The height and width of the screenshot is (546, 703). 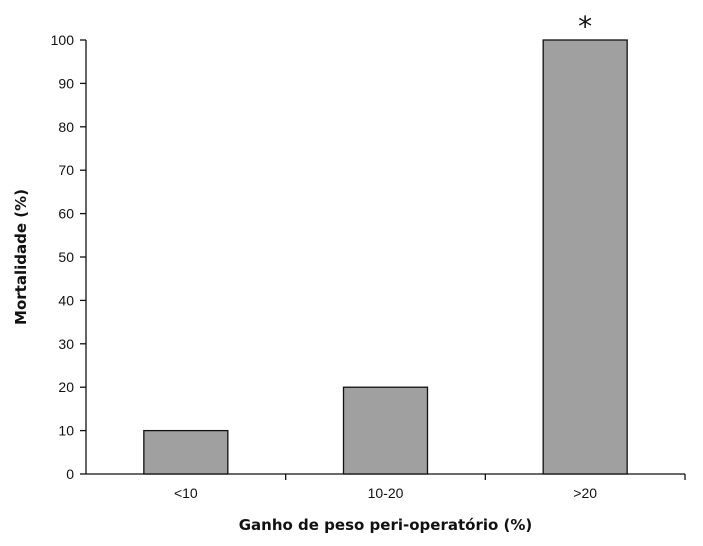 I want to click on y-tick-label: 80, so click(x=66, y=127).